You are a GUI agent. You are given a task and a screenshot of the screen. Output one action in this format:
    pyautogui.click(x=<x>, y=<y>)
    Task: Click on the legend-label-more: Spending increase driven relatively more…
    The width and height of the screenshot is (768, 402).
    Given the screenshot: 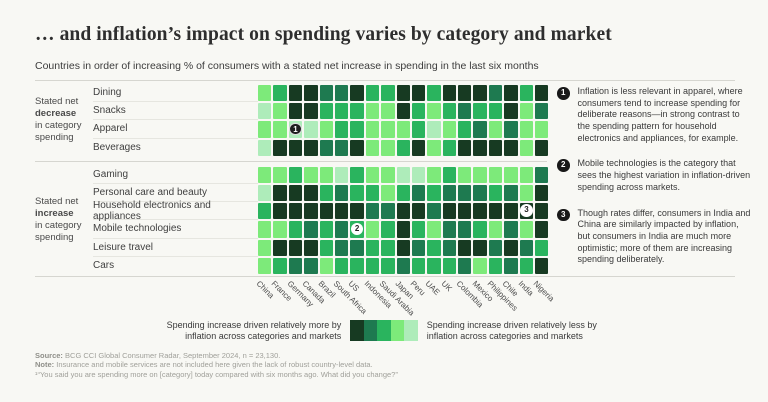 What is the action you would take?
    pyautogui.click(x=254, y=330)
    